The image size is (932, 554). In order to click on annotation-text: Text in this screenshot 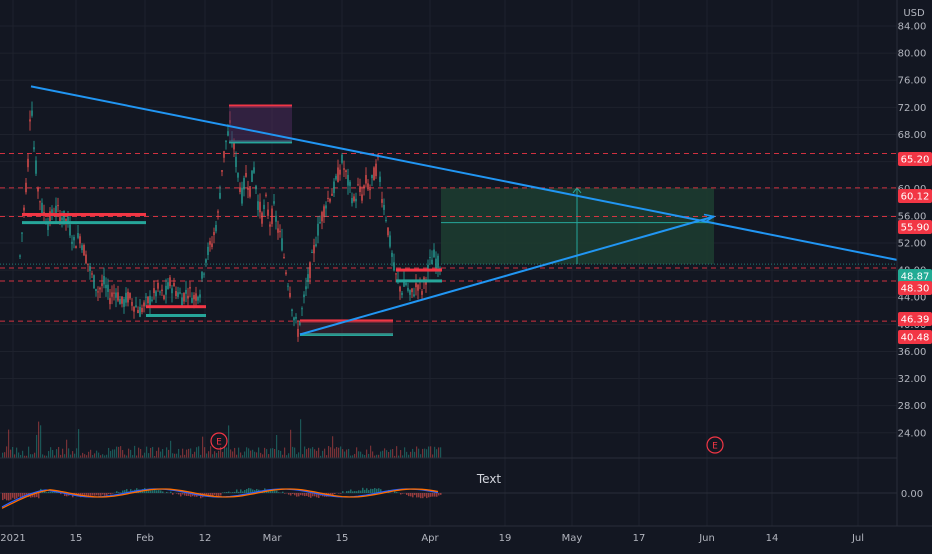, I will do `click(489, 479)`.